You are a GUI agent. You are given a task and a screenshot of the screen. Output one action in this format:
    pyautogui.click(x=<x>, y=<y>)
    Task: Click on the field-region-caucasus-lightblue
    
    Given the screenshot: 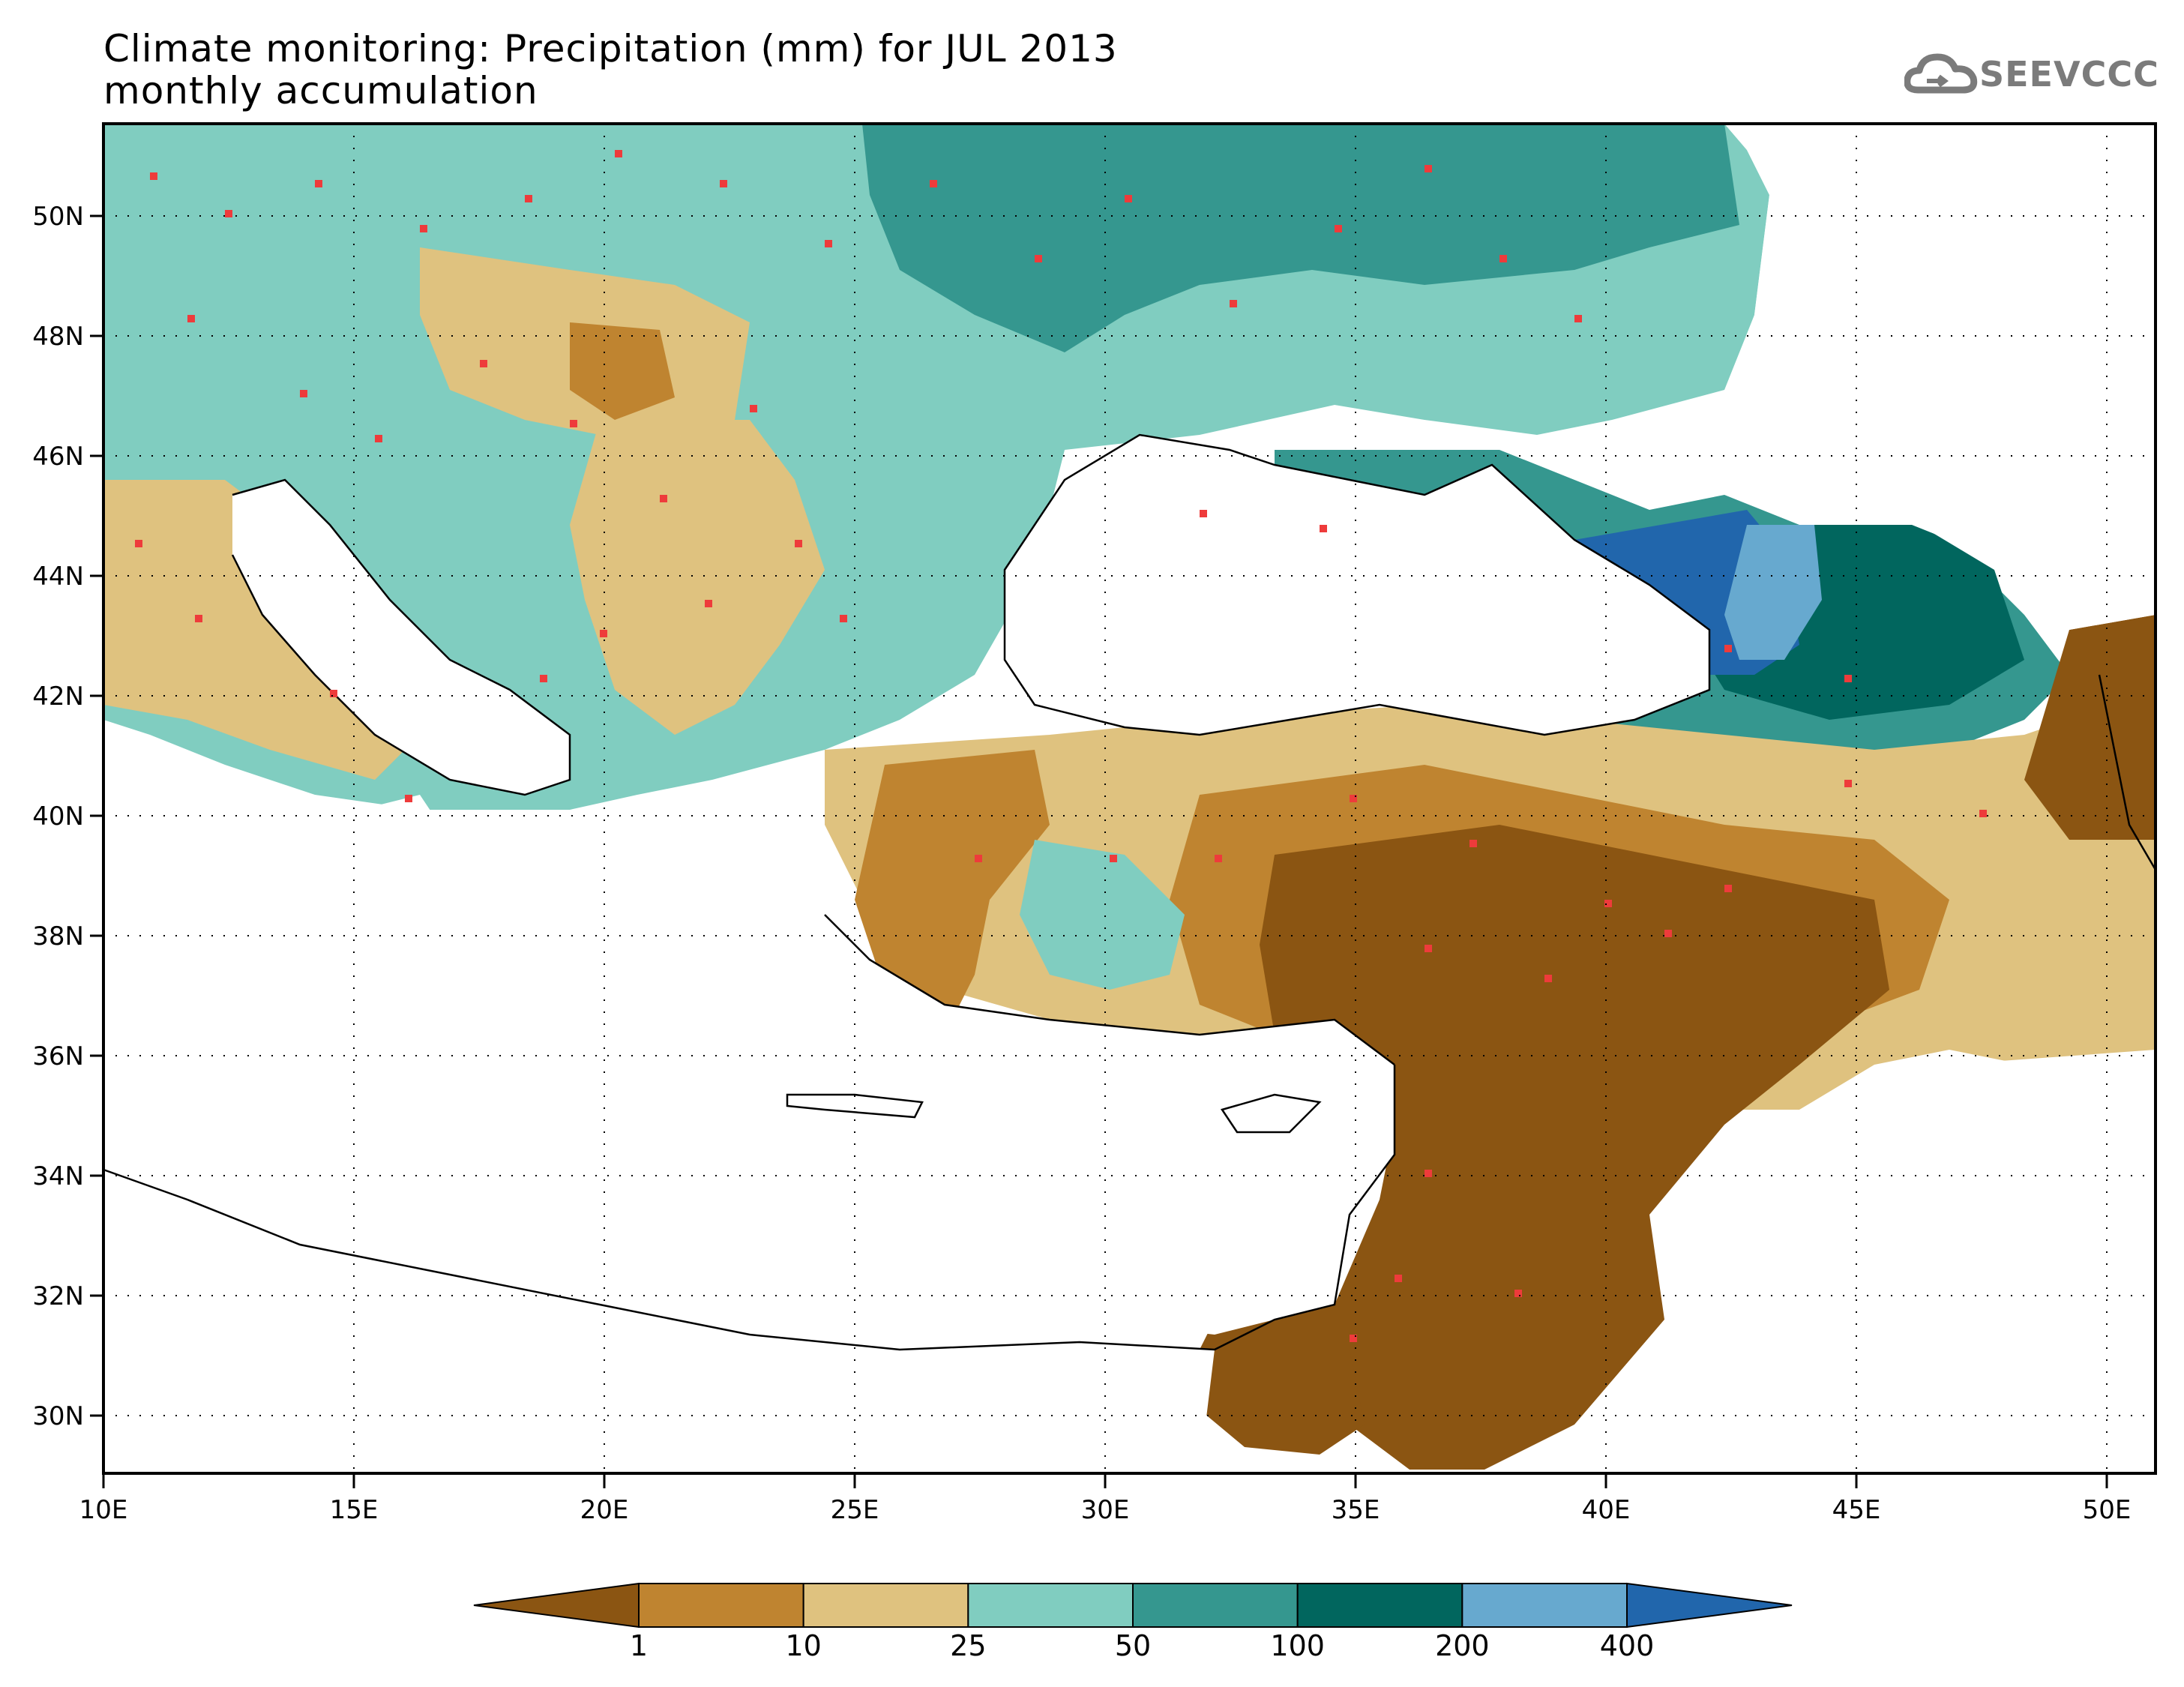 What is the action you would take?
    pyautogui.click(x=1773, y=592)
    